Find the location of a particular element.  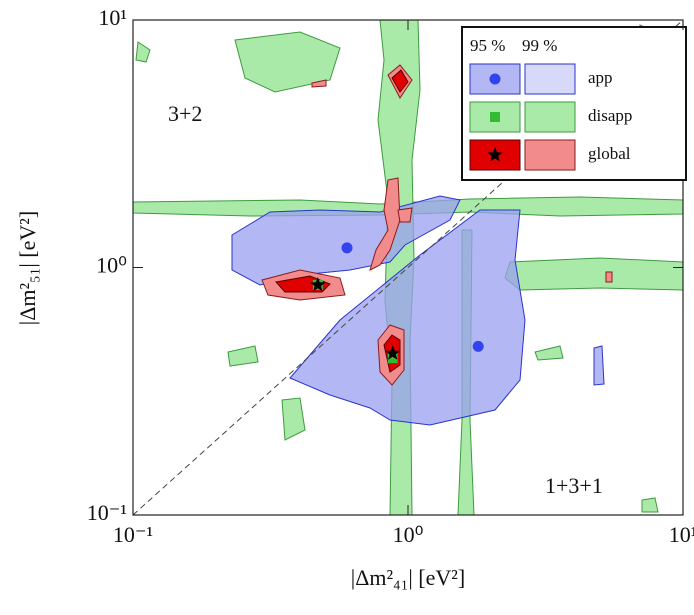

y-tick-label: 10⁻¹ is located at coordinates (107, 512).